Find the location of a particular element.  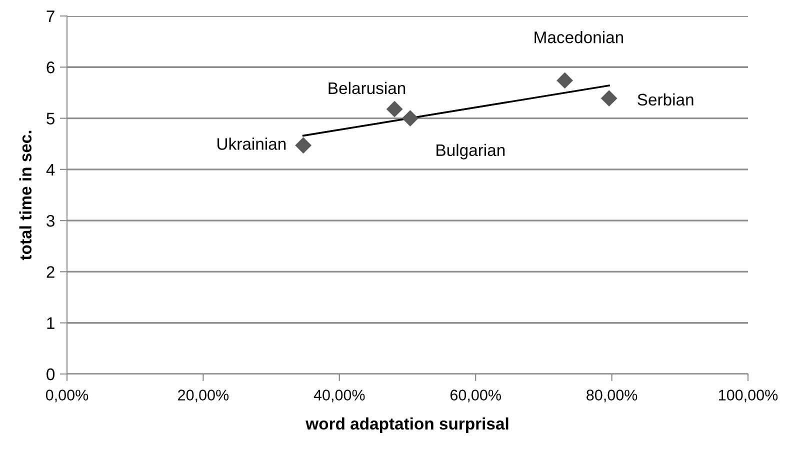

x-tick-label: 100,00% is located at coordinates (748, 396).